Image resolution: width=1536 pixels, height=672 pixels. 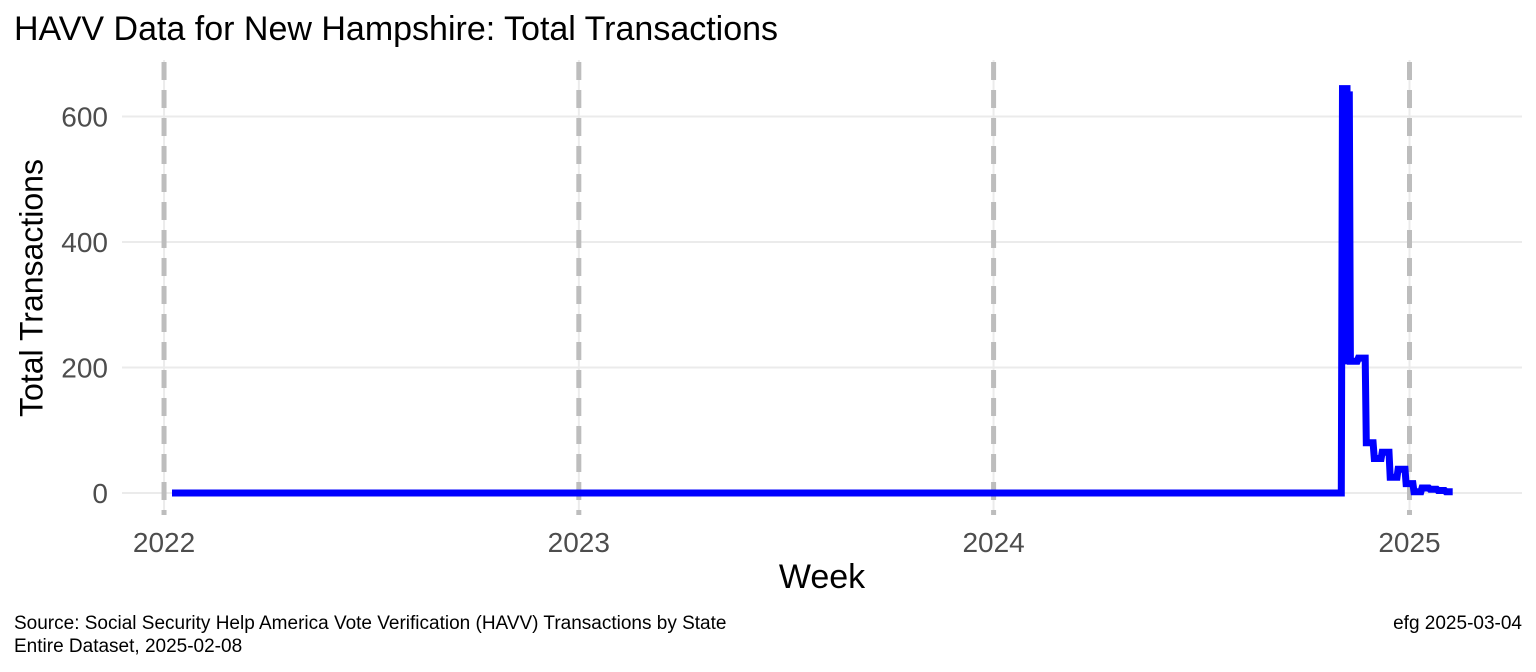 What do you see at coordinates (84, 242) in the screenshot?
I see `y-tick-label: 400` at bounding box center [84, 242].